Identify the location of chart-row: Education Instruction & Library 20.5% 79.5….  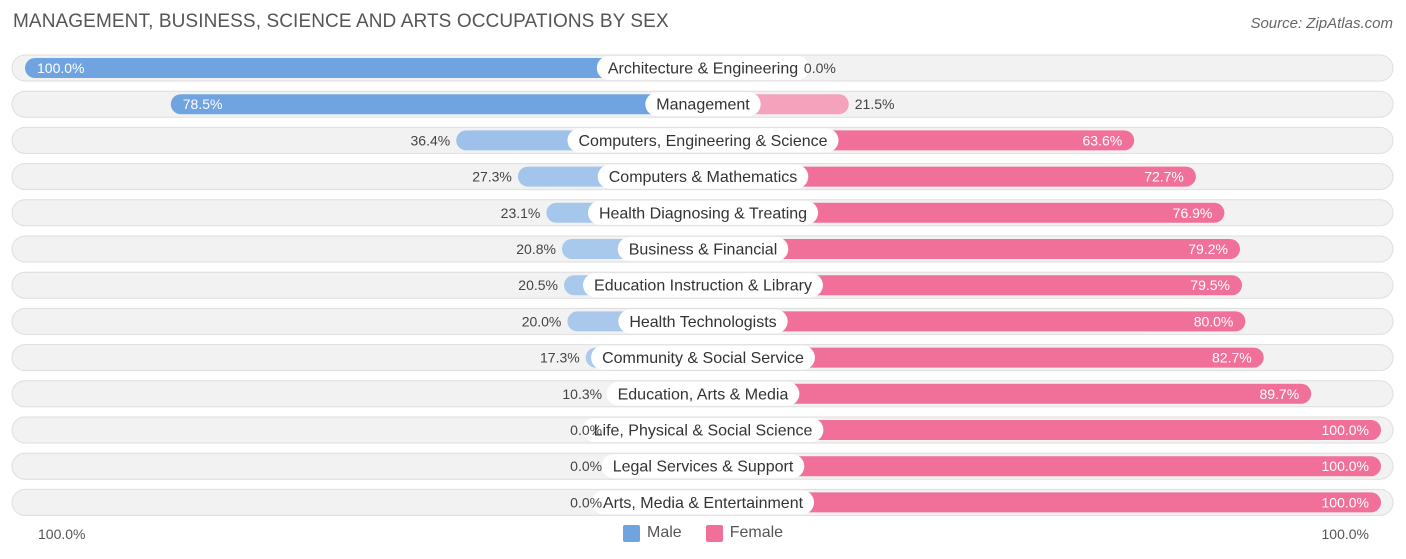
(702, 285).